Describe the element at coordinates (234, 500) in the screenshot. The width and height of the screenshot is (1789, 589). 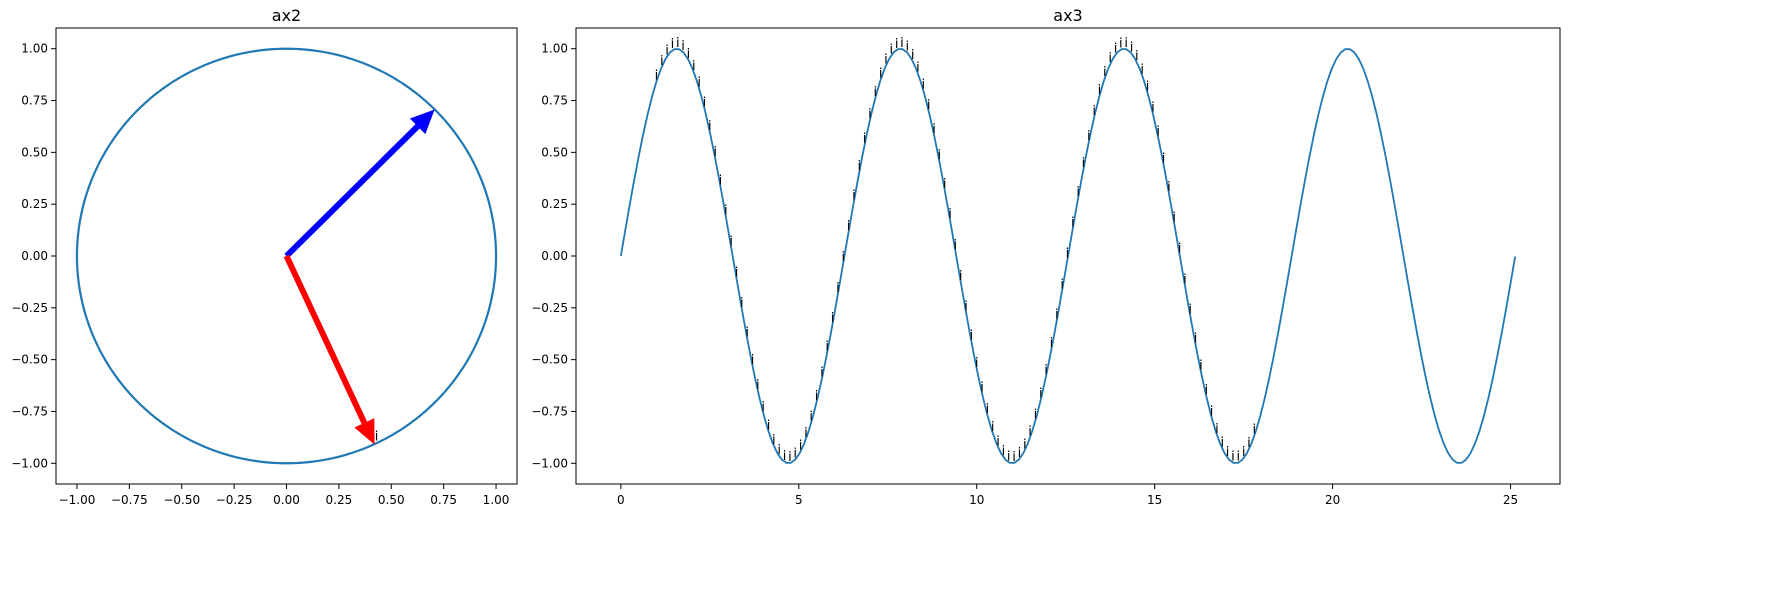
I see `x-tick-label: −0.25` at that location.